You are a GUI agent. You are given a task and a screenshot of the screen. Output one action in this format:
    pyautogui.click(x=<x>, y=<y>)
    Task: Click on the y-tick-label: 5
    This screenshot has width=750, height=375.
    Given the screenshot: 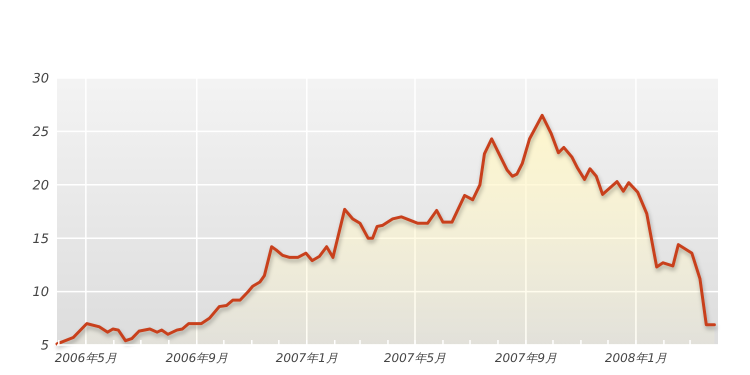 What is the action you would take?
    pyautogui.click(x=44, y=346)
    